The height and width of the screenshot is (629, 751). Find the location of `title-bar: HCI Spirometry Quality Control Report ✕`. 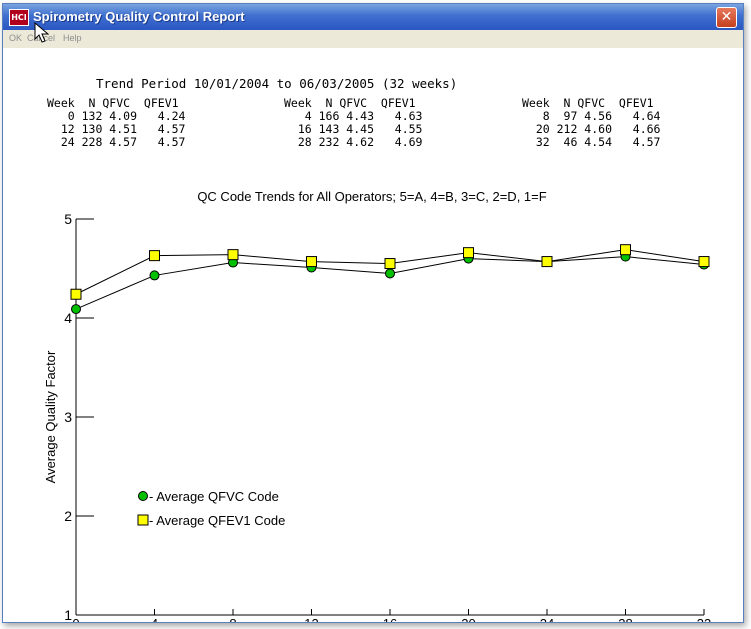

title-bar: HCI Spirometry Quality Control Report ✕ is located at coordinates (373, 17).